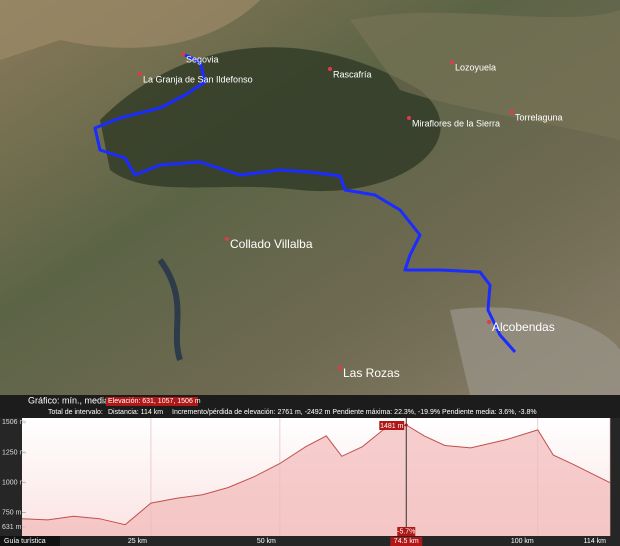 Image resolution: width=620 pixels, height=546 pixels. I want to click on info-highlight, so click(152, 401).